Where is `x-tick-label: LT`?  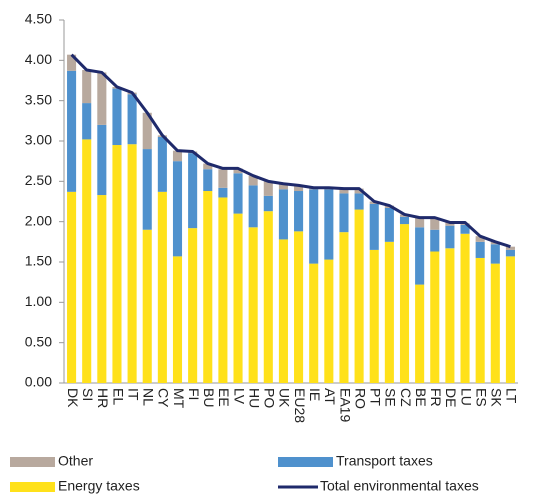
x-tick-label: LT is located at coordinates (512, 396).